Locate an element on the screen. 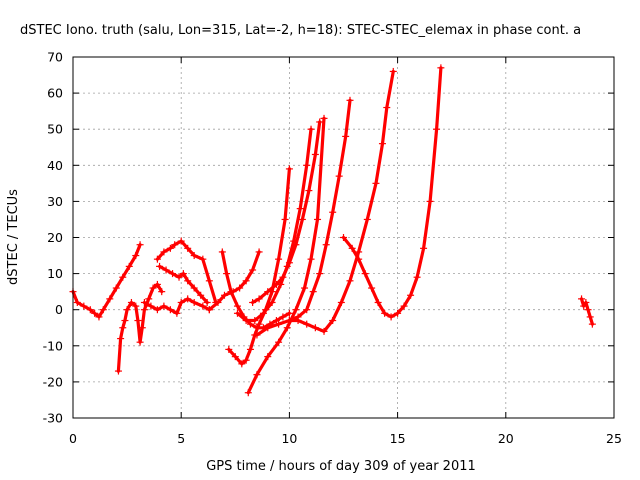 The width and height of the screenshot is (640, 480). y-tick-label: 50 is located at coordinates (55, 129).